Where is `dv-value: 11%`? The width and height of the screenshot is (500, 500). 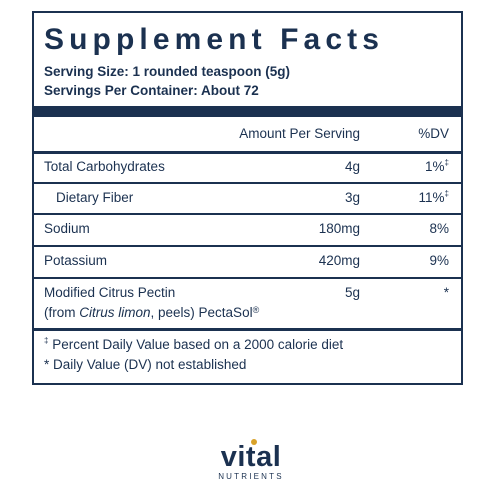
dv-value: 11% is located at coordinates (431, 197).